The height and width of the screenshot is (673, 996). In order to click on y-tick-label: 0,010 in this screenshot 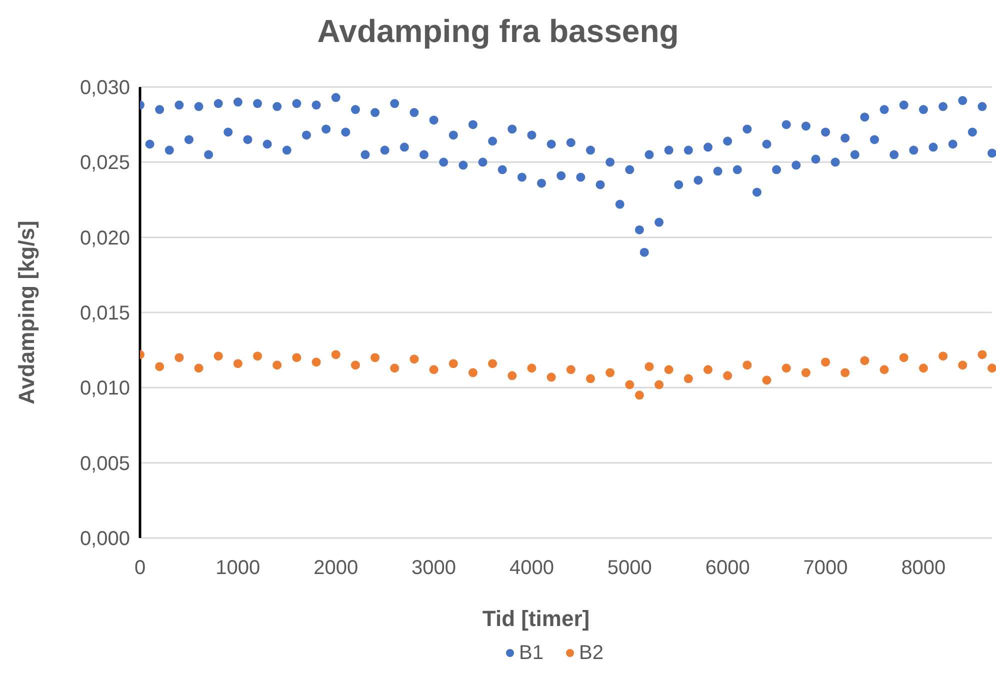, I will do `click(105, 389)`.